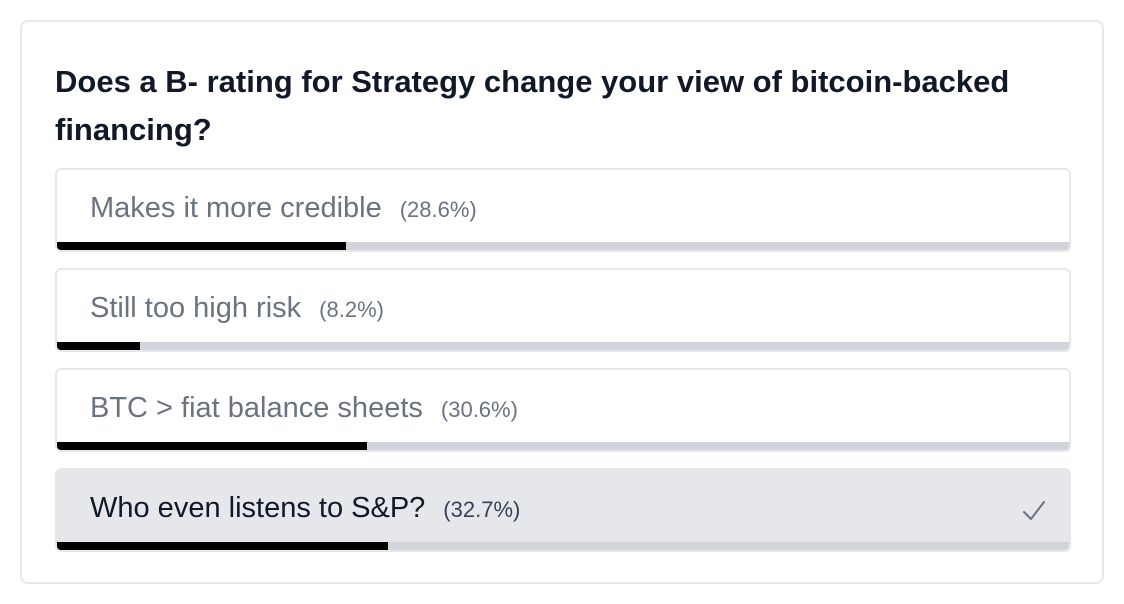 The height and width of the screenshot is (604, 1124). What do you see at coordinates (438, 209) in the screenshot?
I see `option-percent: (28.6%)` at bounding box center [438, 209].